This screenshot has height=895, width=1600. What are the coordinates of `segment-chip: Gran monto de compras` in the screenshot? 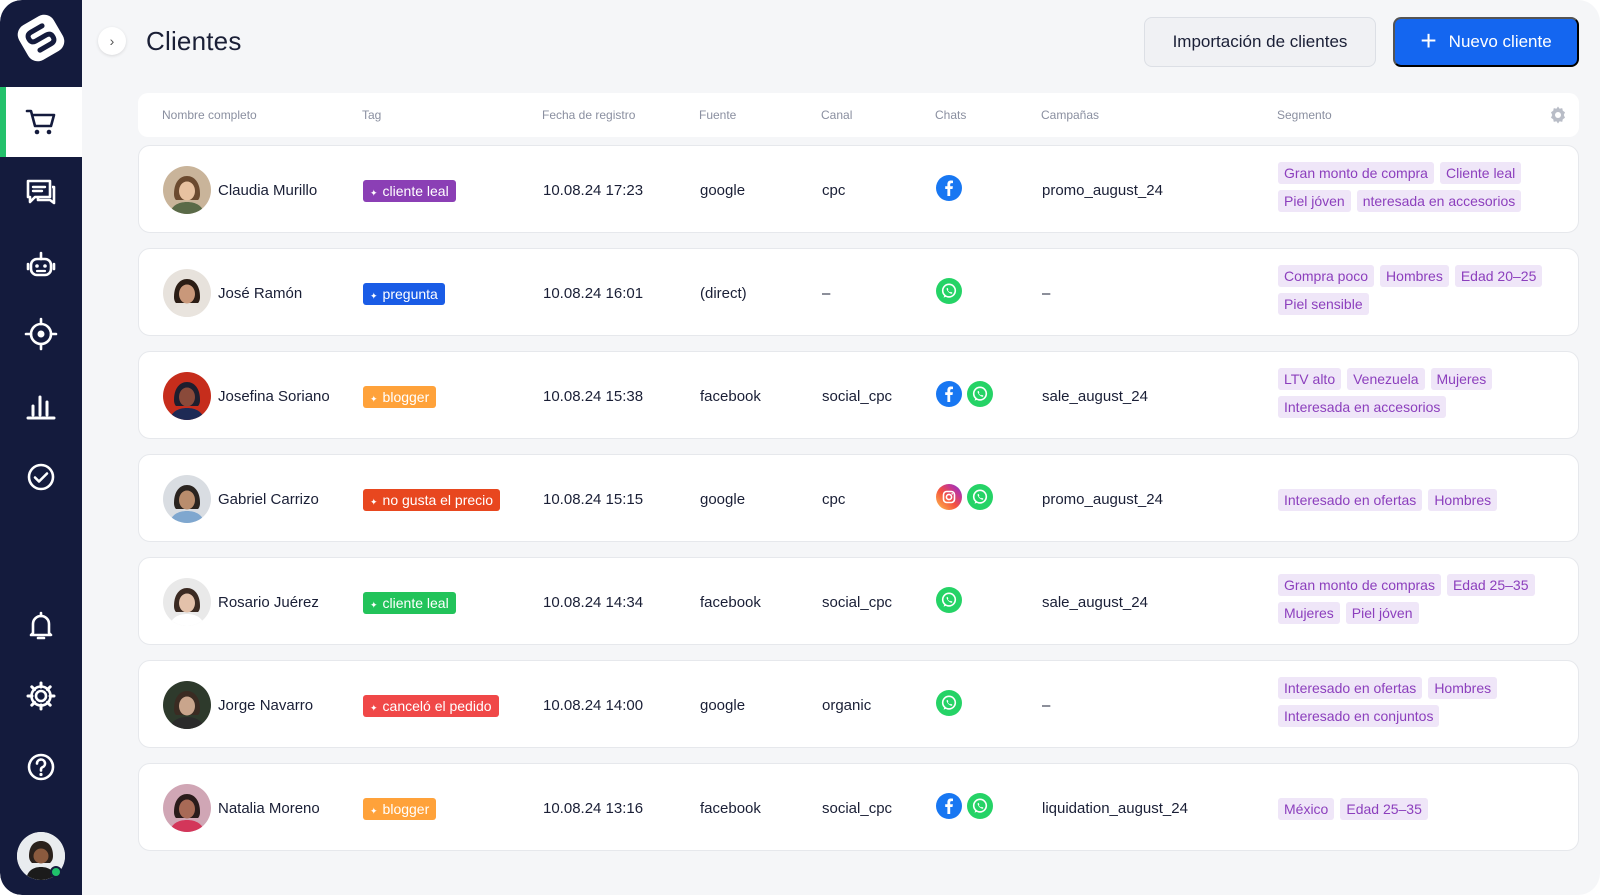 It's located at (1359, 585).